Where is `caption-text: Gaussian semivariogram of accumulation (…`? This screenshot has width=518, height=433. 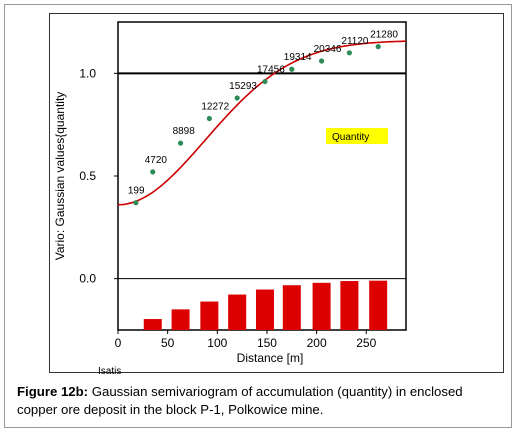
caption-text: Gaussian semivariogram of accumulation (… is located at coordinates (240, 400).